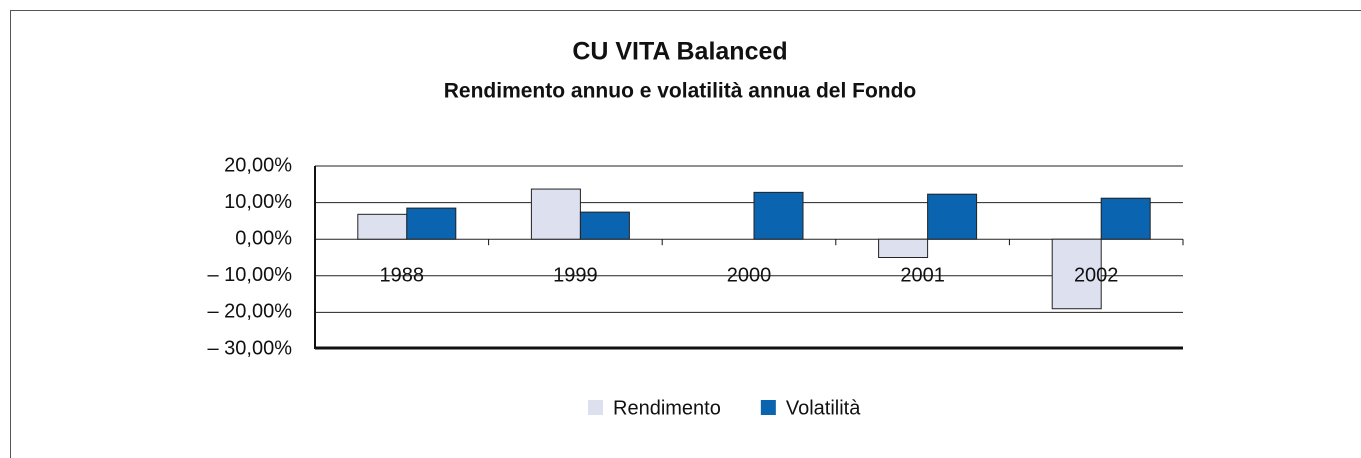 This screenshot has width=1361, height=458. I want to click on y-tick-label: 20,00%, so click(258, 165).